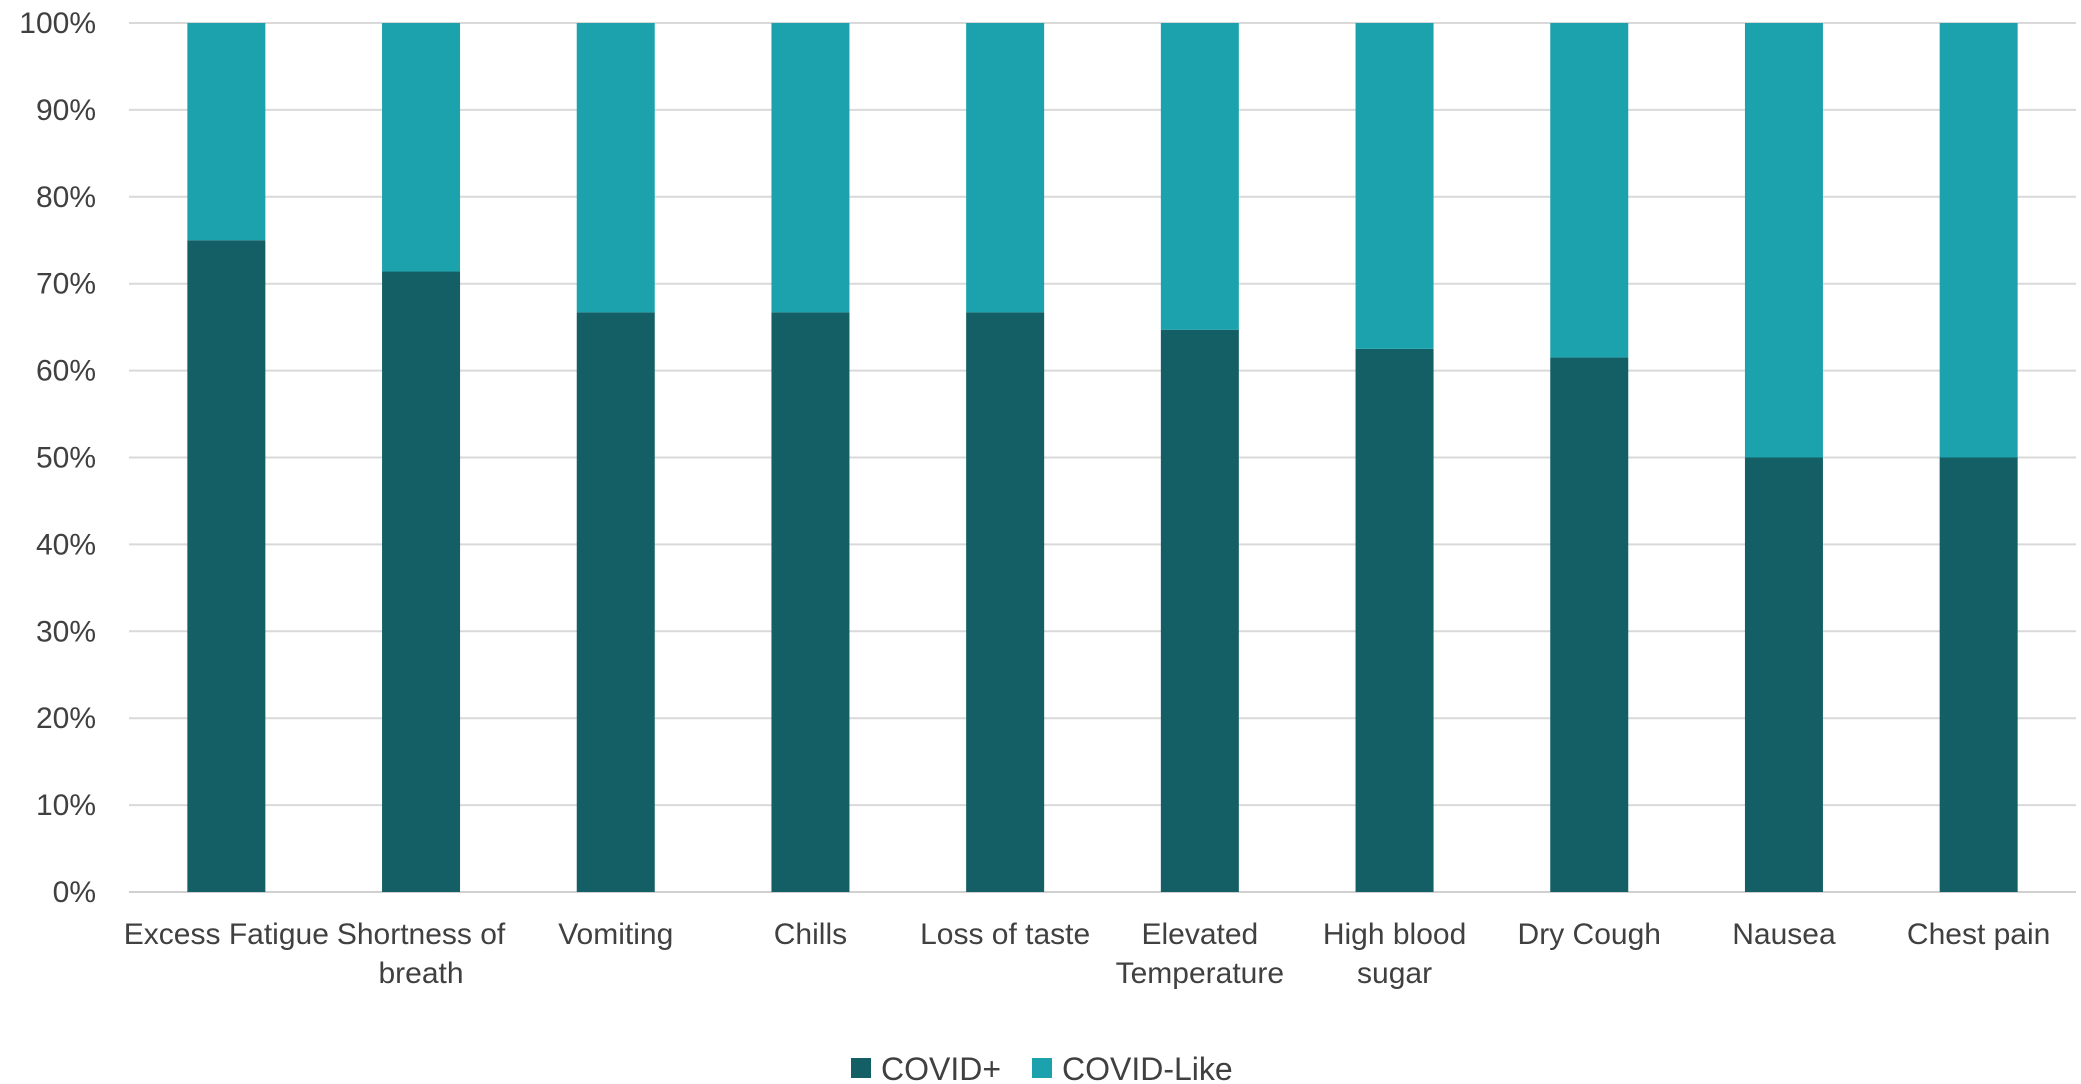 This screenshot has height=1084, width=2081. I want to click on y-tick-label: 60%, so click(66, 371).